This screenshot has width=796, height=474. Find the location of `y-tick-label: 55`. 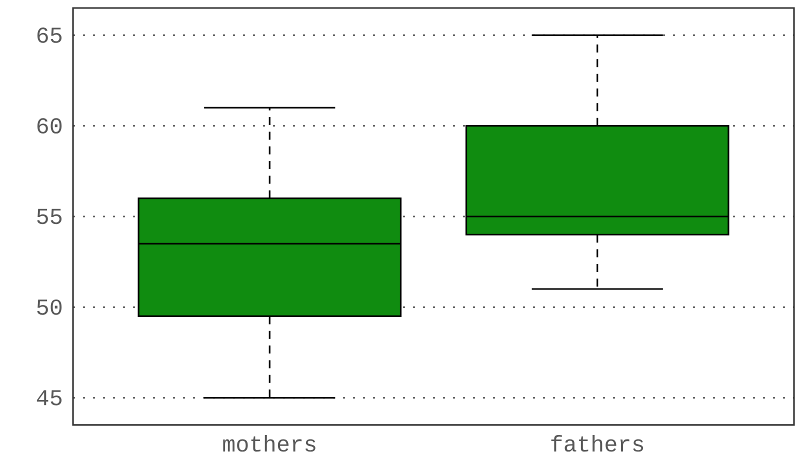

y-tick-label: 55 is located at coordinates (49, 216).